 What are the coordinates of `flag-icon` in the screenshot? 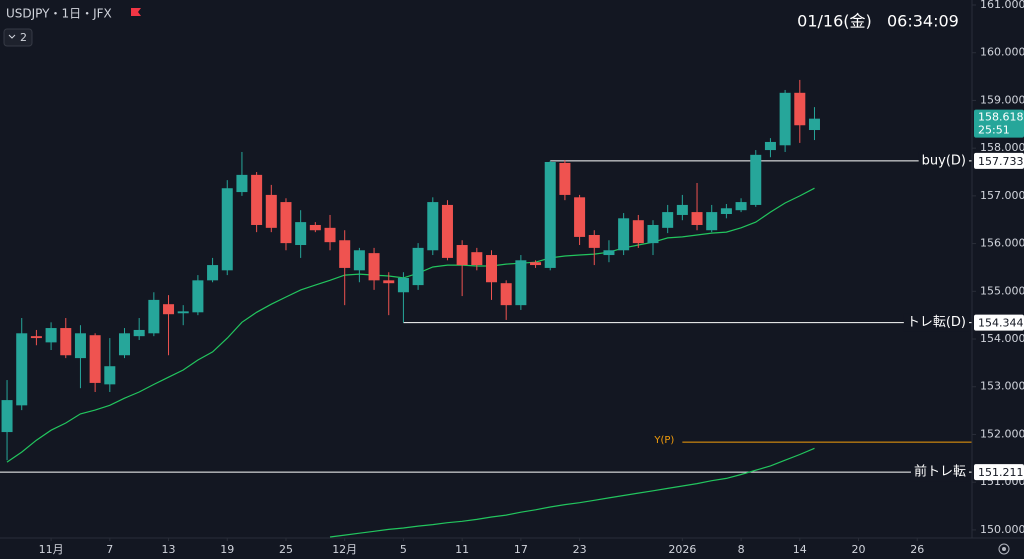 It's located at (136, 12).